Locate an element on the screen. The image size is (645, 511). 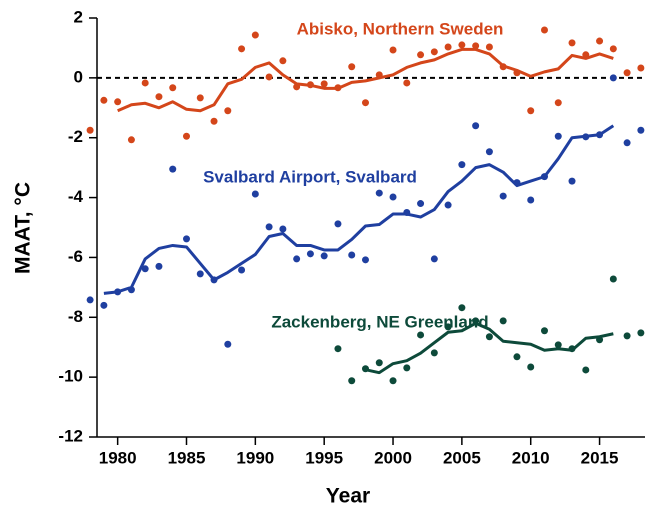
y-tick-label: -4 is located at coordinates (76, 196).